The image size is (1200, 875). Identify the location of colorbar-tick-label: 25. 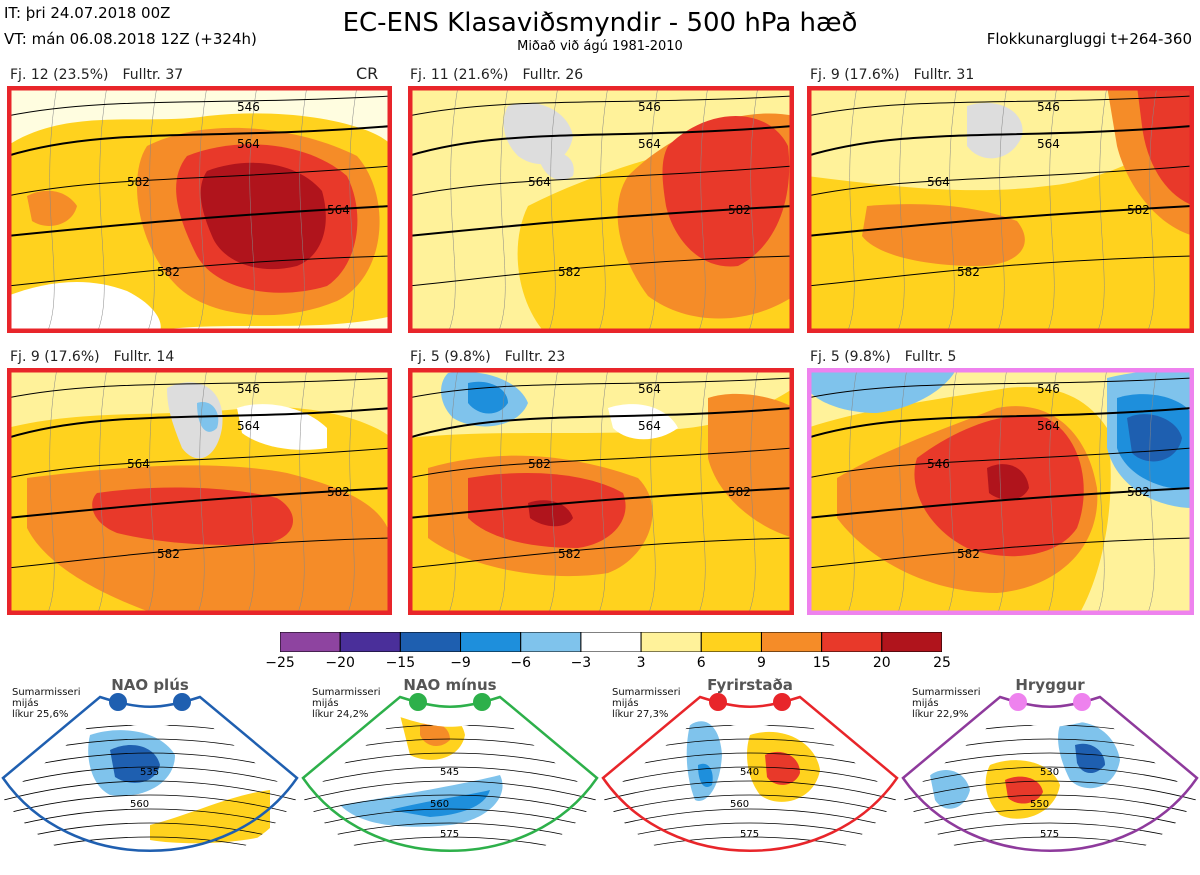
(942, 663).